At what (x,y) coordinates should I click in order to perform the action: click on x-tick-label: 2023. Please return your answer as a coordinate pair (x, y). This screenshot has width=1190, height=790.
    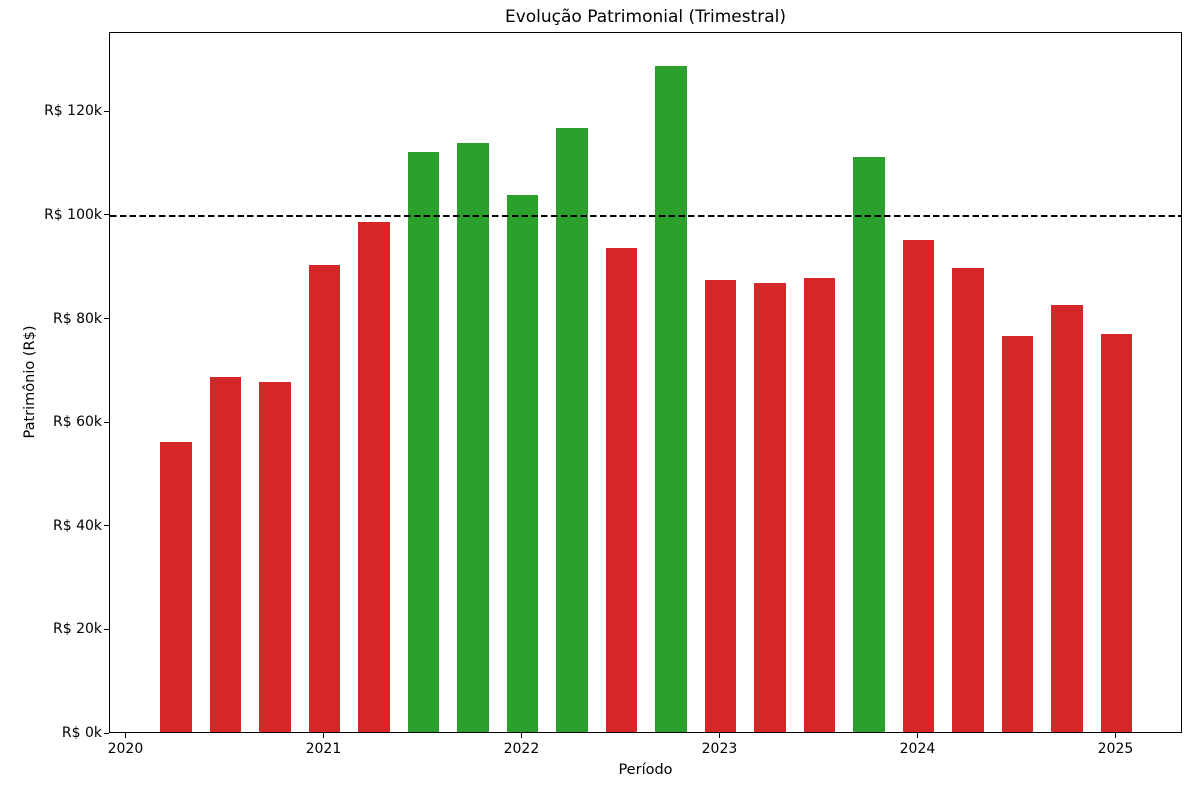
    Looking at the image, I should click on (719, 749).